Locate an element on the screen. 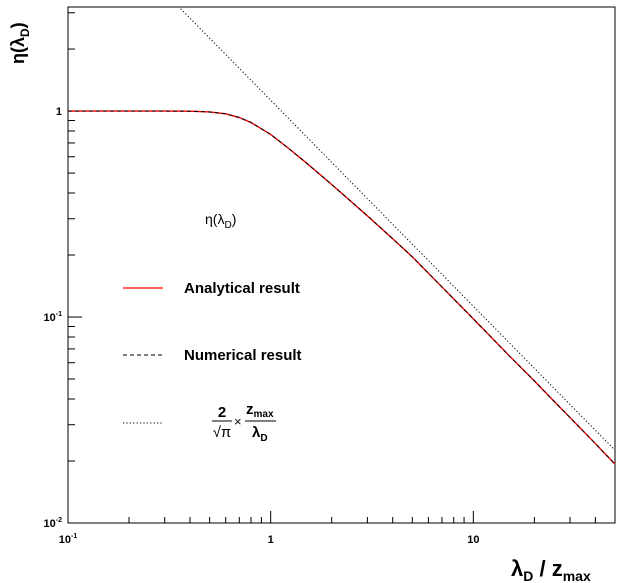 This screenshot has width=623, height=583. svg-text: 2 is located at coordinates (222, 412).